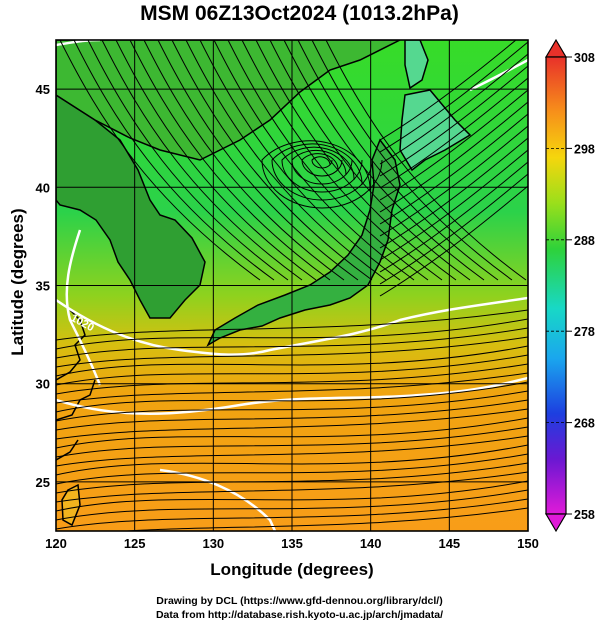 The image size is (599, 625). I want to click on land-taiwan, so click(71, 505).